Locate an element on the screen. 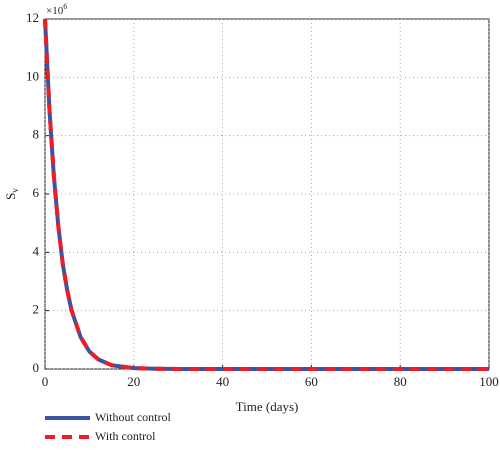 This screenshot has width=500, height=469. y-tick-label: 2 is located at coordinates (36, 309).